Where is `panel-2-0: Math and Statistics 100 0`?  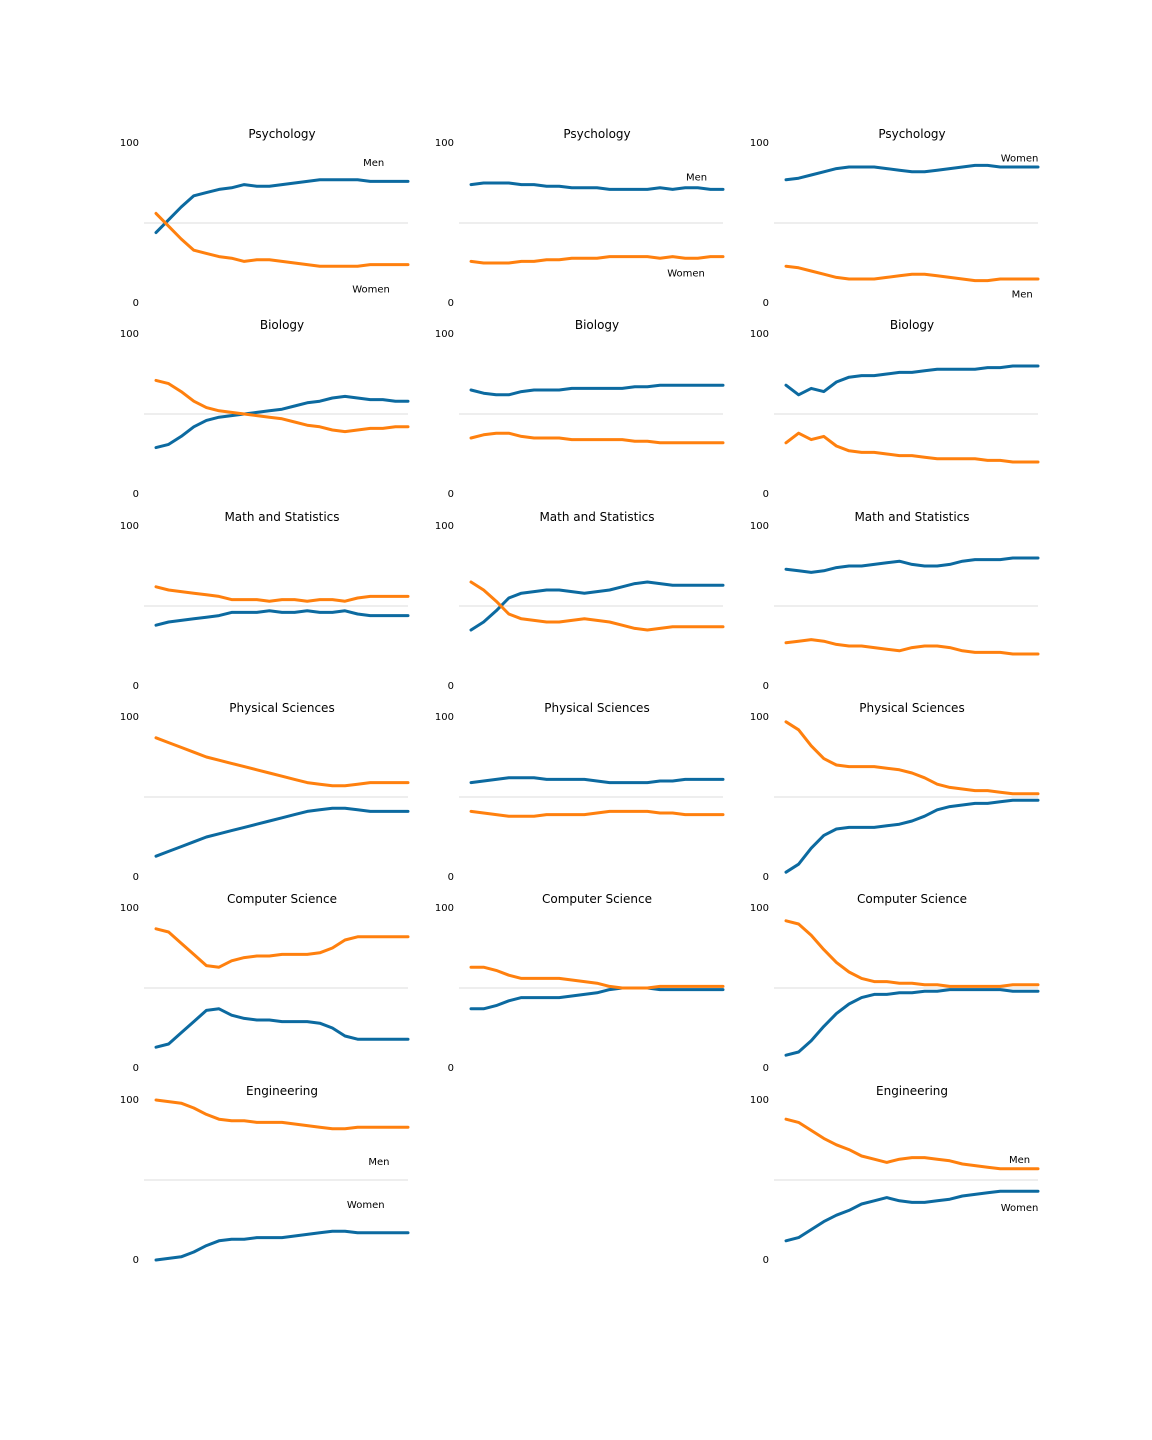
panel-2-0: Math and Statistics 100 0 is located at coordinates (265, 601).